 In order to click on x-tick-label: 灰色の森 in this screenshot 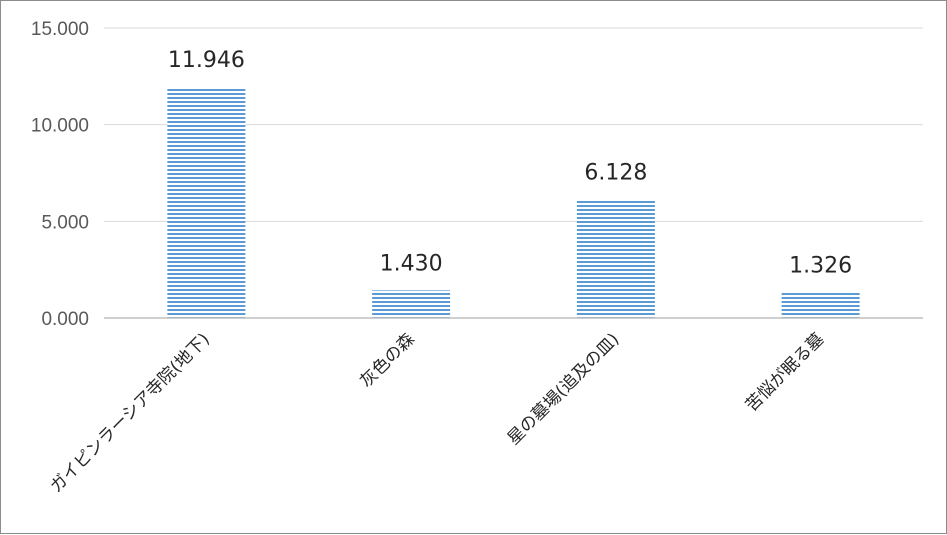, I will do `click(387, 360)`.